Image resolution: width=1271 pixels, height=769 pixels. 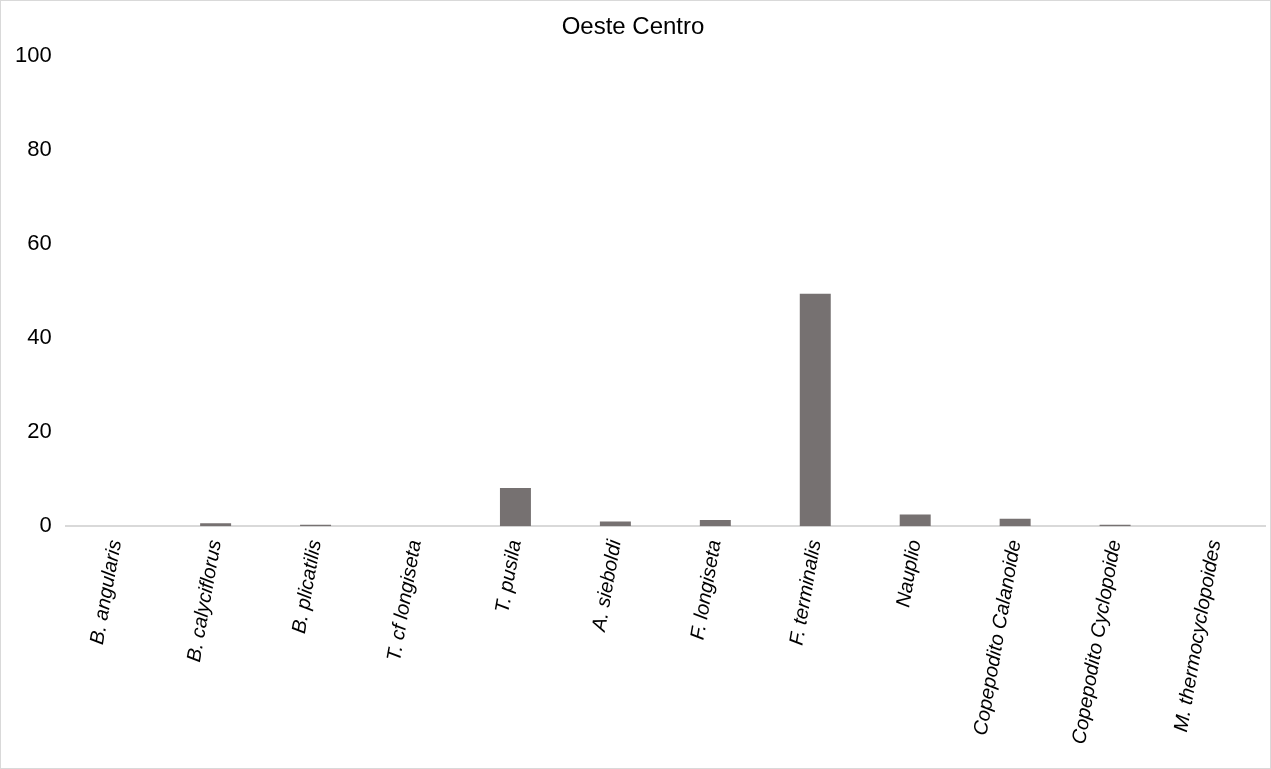 I want to click on x-tick-label: Copepodito Calanoide, so click(x=996, y=637).